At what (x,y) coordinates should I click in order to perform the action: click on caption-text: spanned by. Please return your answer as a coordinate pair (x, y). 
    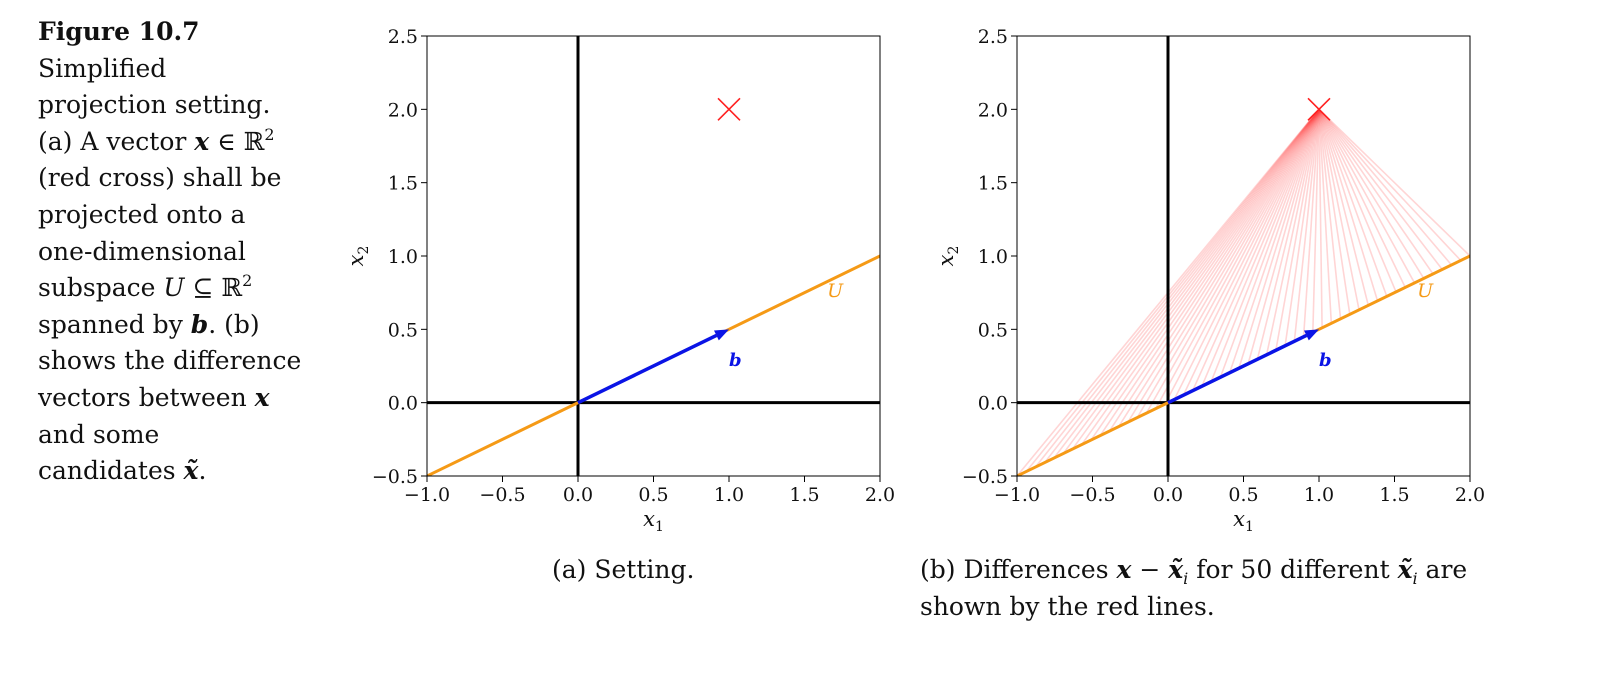
    Looking at the image, I should click on (114, 324).